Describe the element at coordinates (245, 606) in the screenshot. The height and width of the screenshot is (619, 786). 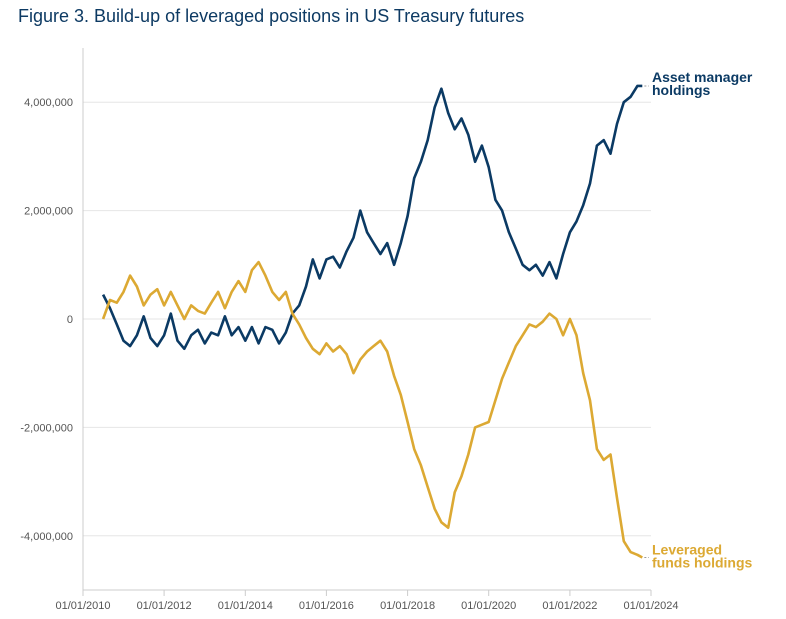
I see `x-tick-label: 01/01/2014` at that location.